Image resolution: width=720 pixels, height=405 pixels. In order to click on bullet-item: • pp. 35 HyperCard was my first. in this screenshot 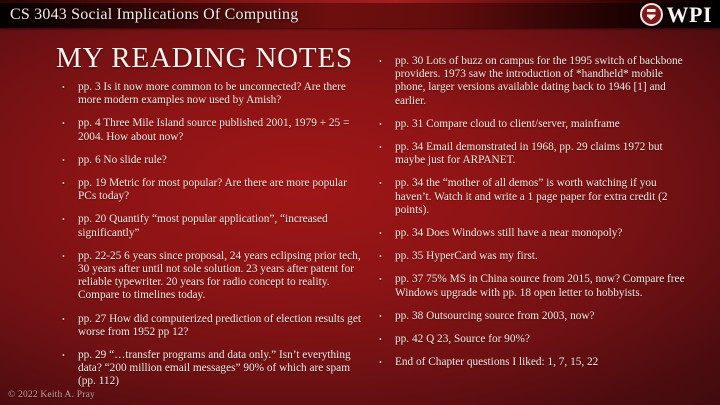, I will do `click(534, 256)`.